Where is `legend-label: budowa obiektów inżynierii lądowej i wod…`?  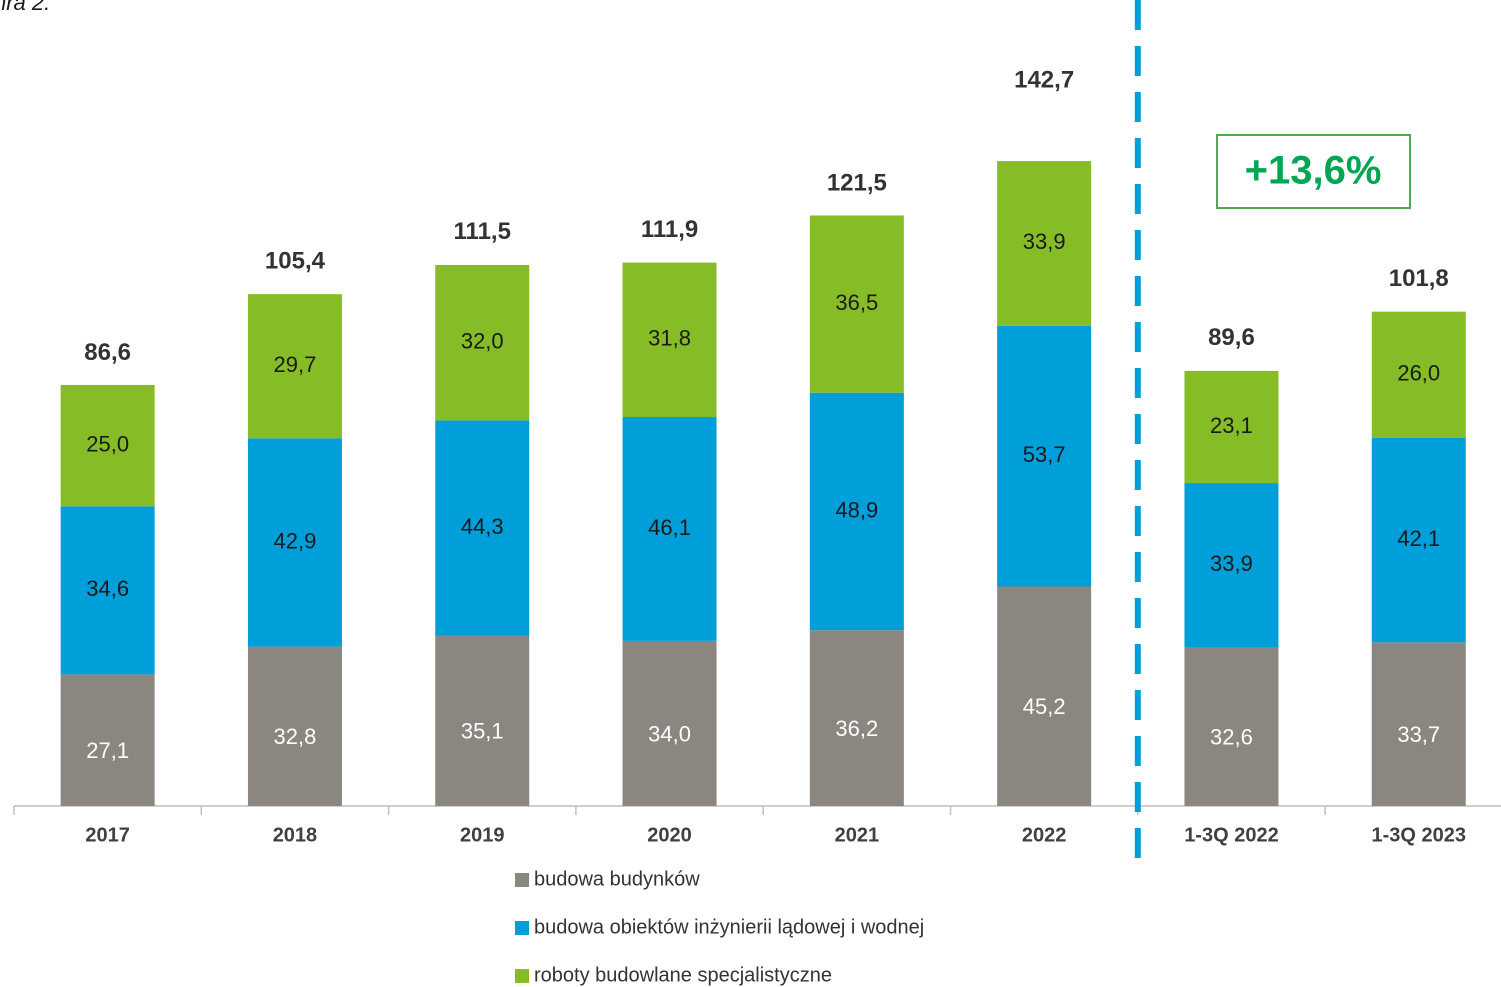
legend-label: budowa obiektów inżynierii lądowej i wod… is located at coordinates (729, 927).